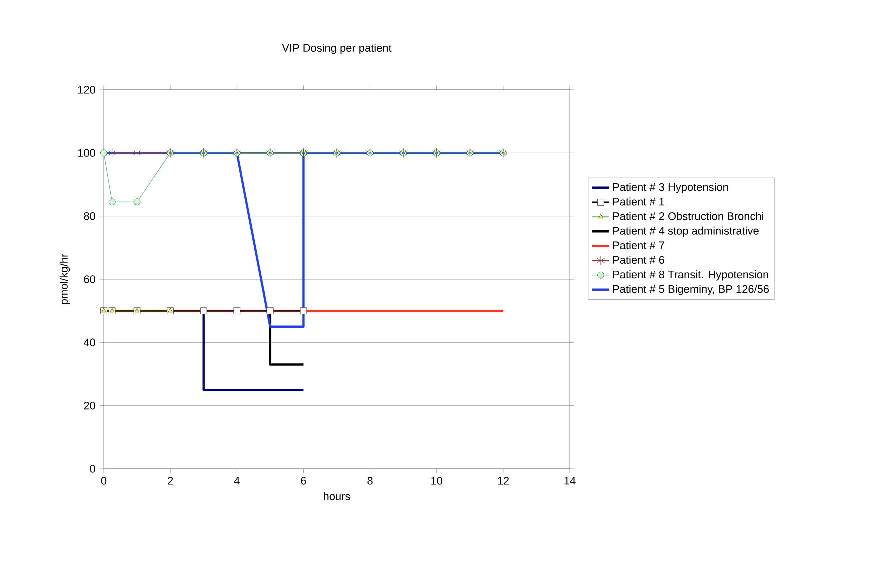 This screenshot has height=569, width=882. What do you see at coordinates (337, 496) in the screenshot?
I see `x-axis-title: hours` at bounding box center [337, 496].